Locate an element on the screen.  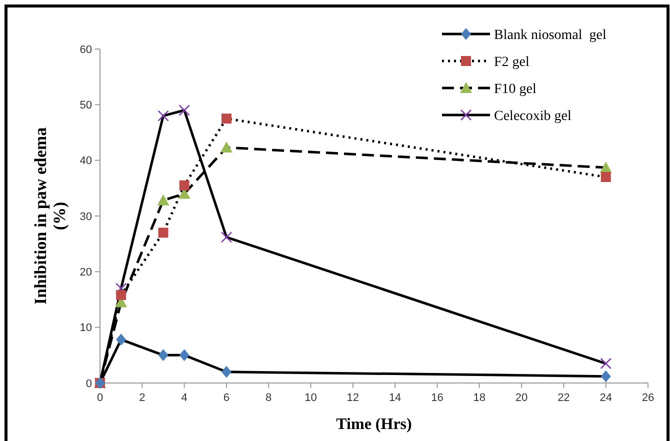
y-tick-label: 50 is located at coordinates (86, 106).